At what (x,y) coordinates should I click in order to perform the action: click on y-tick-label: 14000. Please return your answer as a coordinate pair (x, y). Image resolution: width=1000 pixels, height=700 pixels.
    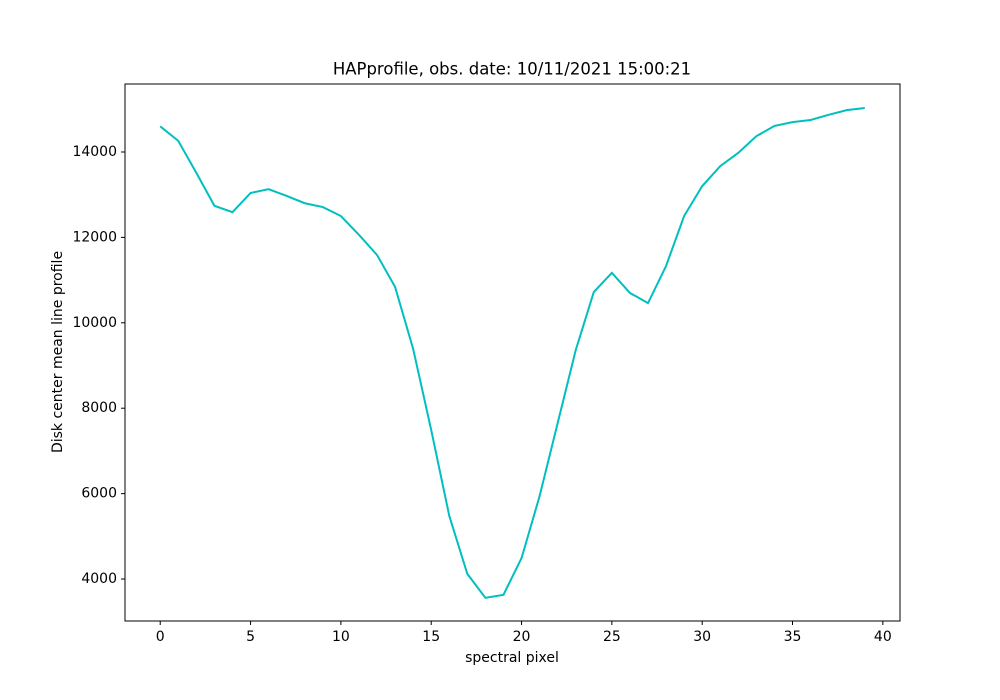
    Looking at the image, I should click on (94, 152).